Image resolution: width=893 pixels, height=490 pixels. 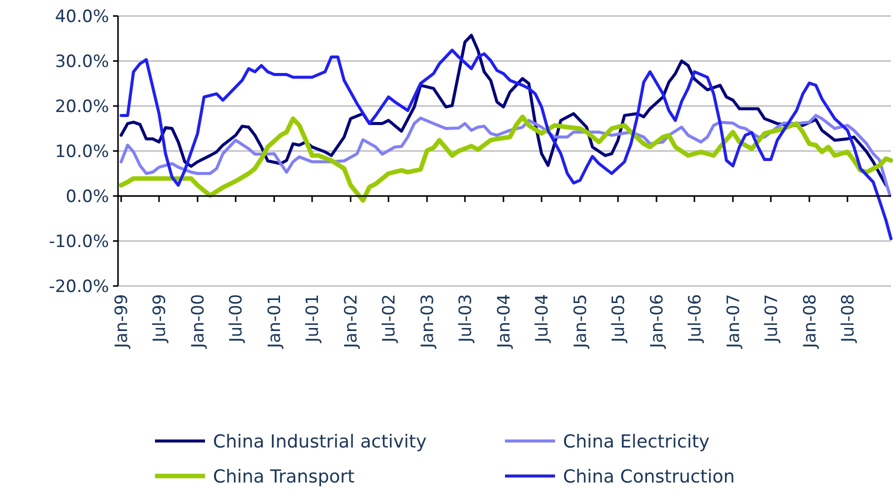 What do you see at coordinates (734, 321) in the screenshot?
I see `x-tick-label: Jan-07` at bounding box center [734, 321].